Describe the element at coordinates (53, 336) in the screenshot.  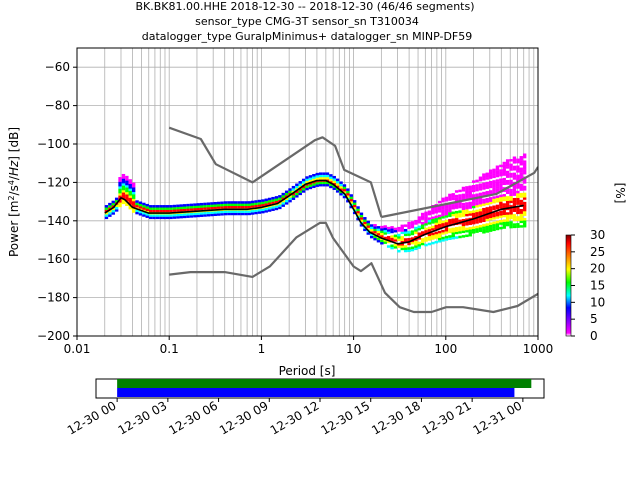
I see `y-tick-label: −200` at that location.